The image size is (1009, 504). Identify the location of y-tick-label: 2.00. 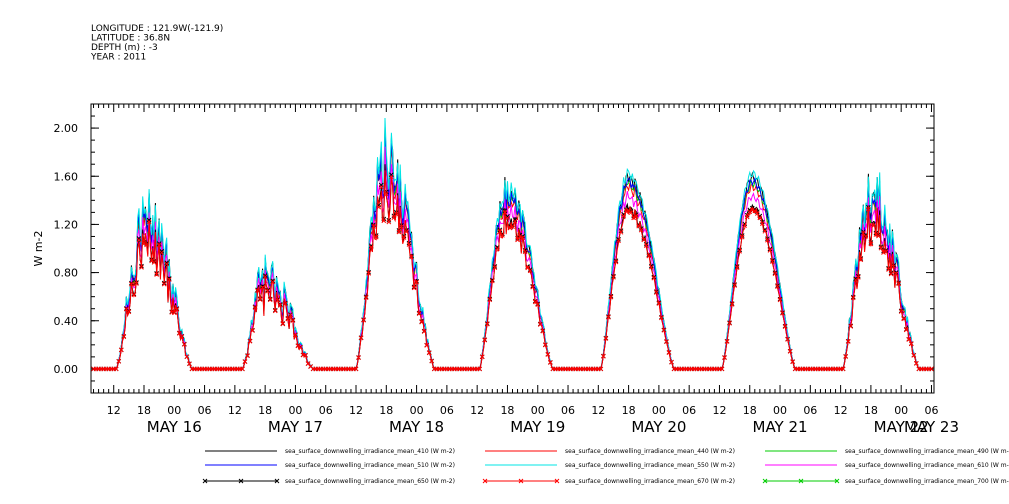
(66, 128).